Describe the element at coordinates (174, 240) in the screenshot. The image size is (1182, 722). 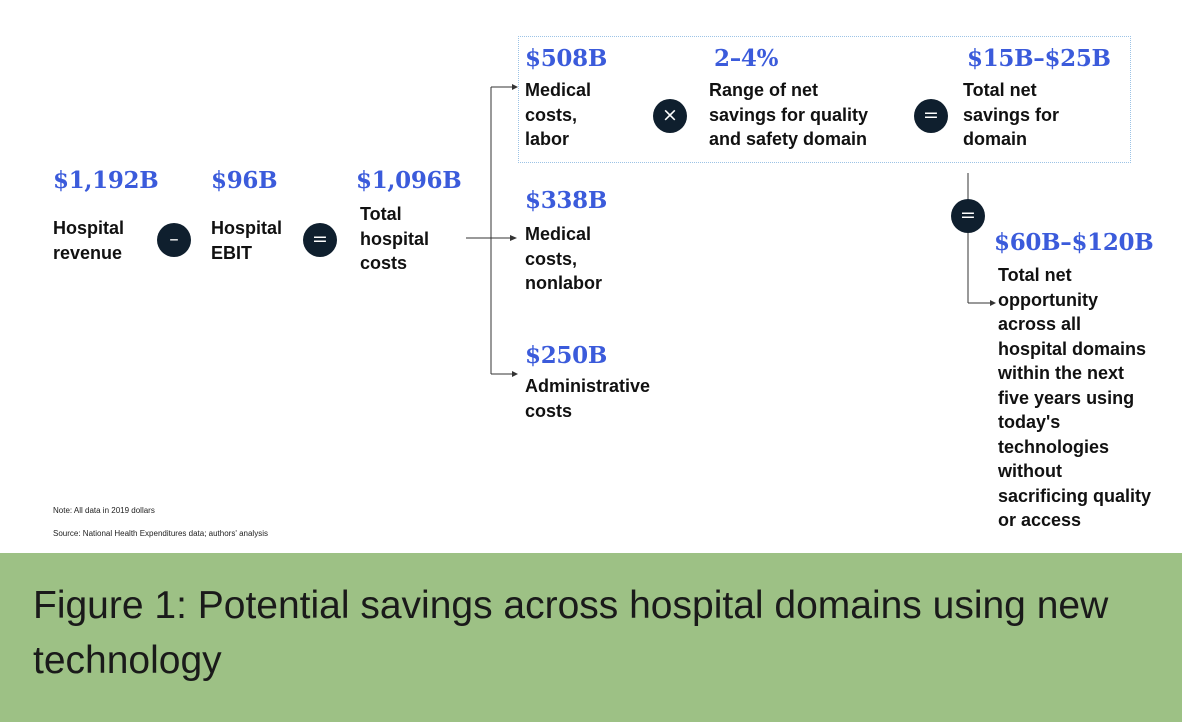
I see `minus-operator-icon: –` at that location.